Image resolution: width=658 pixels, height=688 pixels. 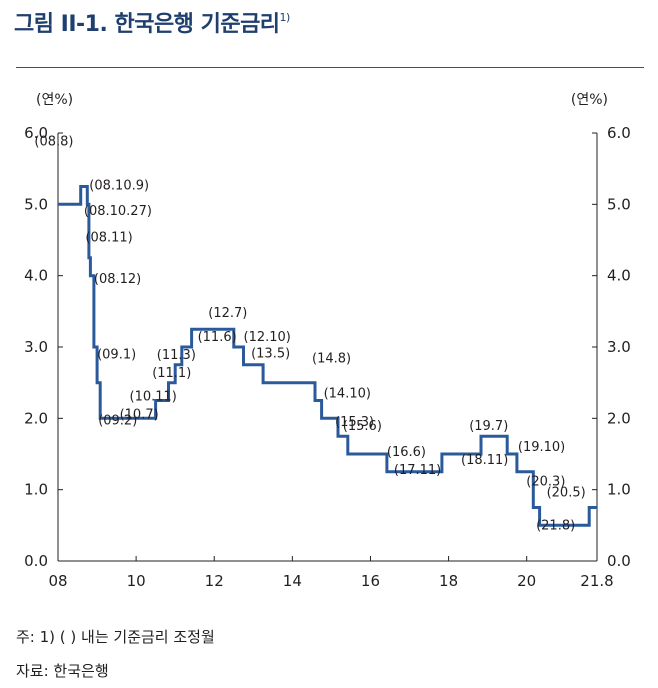 What do you see at coordinates (619, 347) in the screenshot?
I see `y-tick-label-right: 3.0` at bounding box center [619, 347].